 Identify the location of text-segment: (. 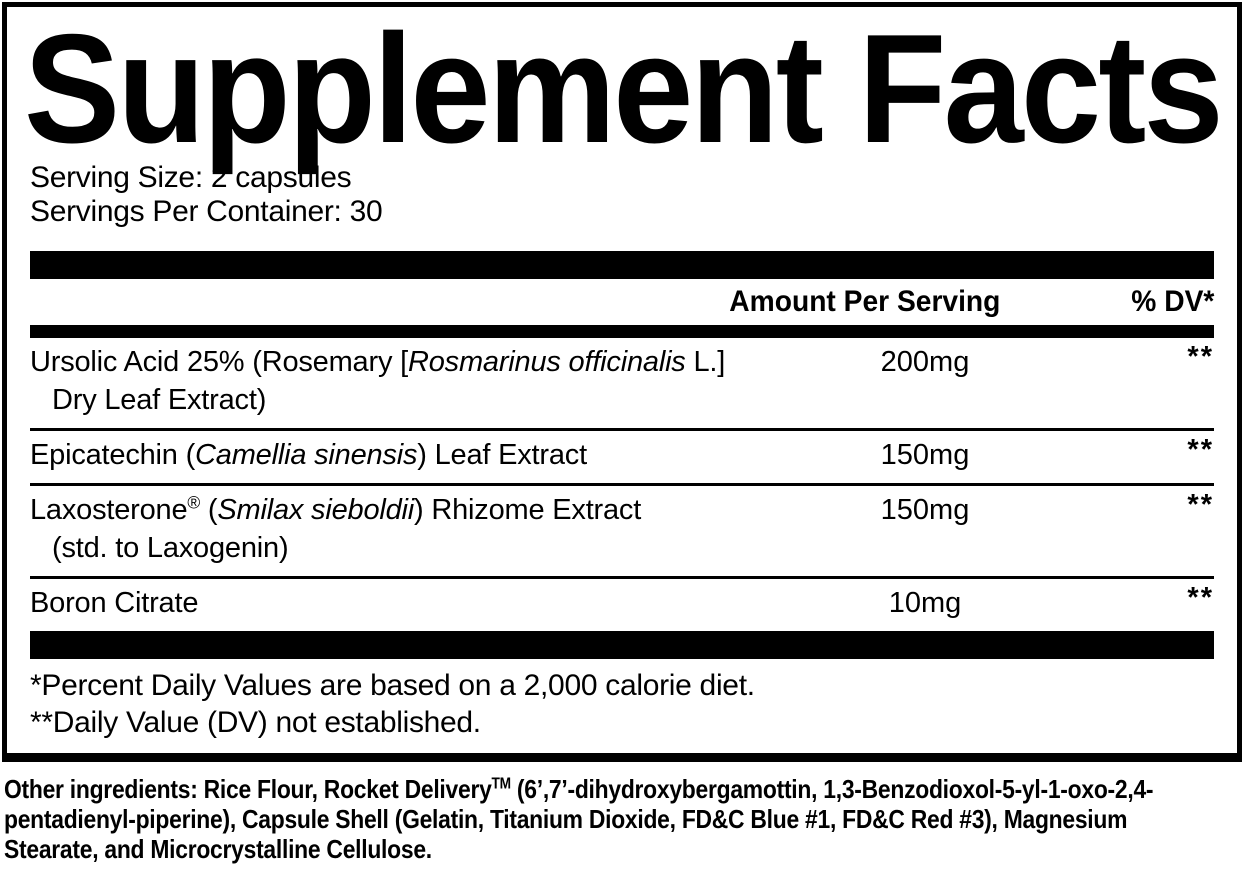
(209, 510).